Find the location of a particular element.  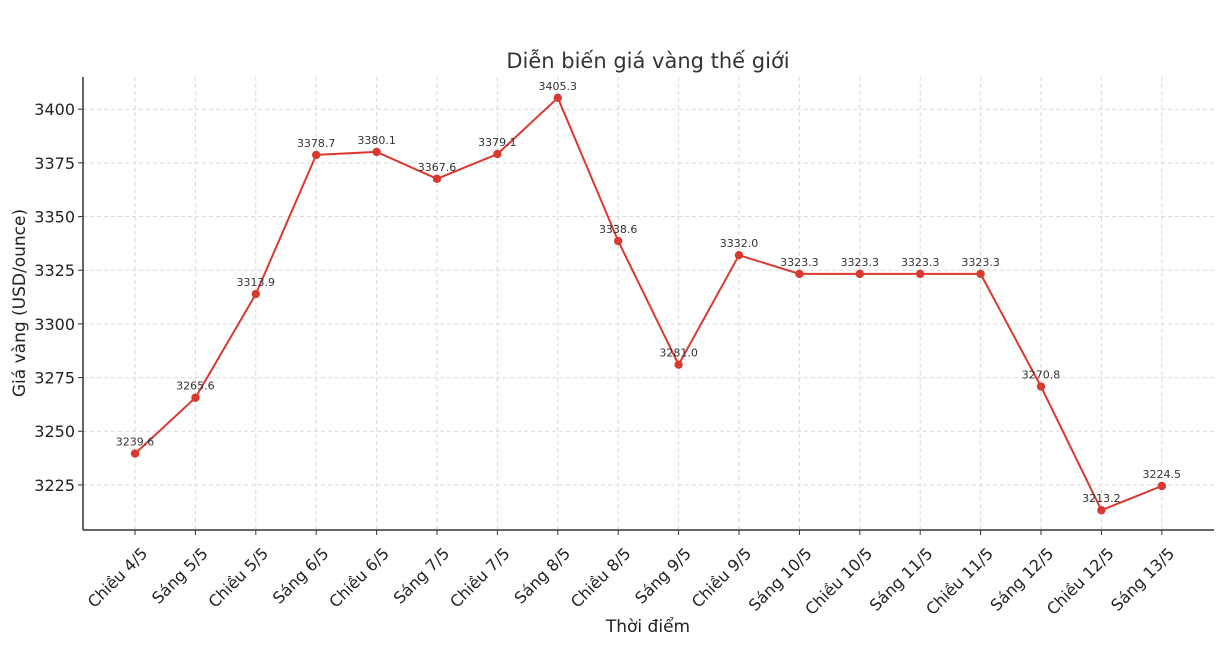

x-tick-label: Chiều 5/5 is located at coordinates (239, 578).